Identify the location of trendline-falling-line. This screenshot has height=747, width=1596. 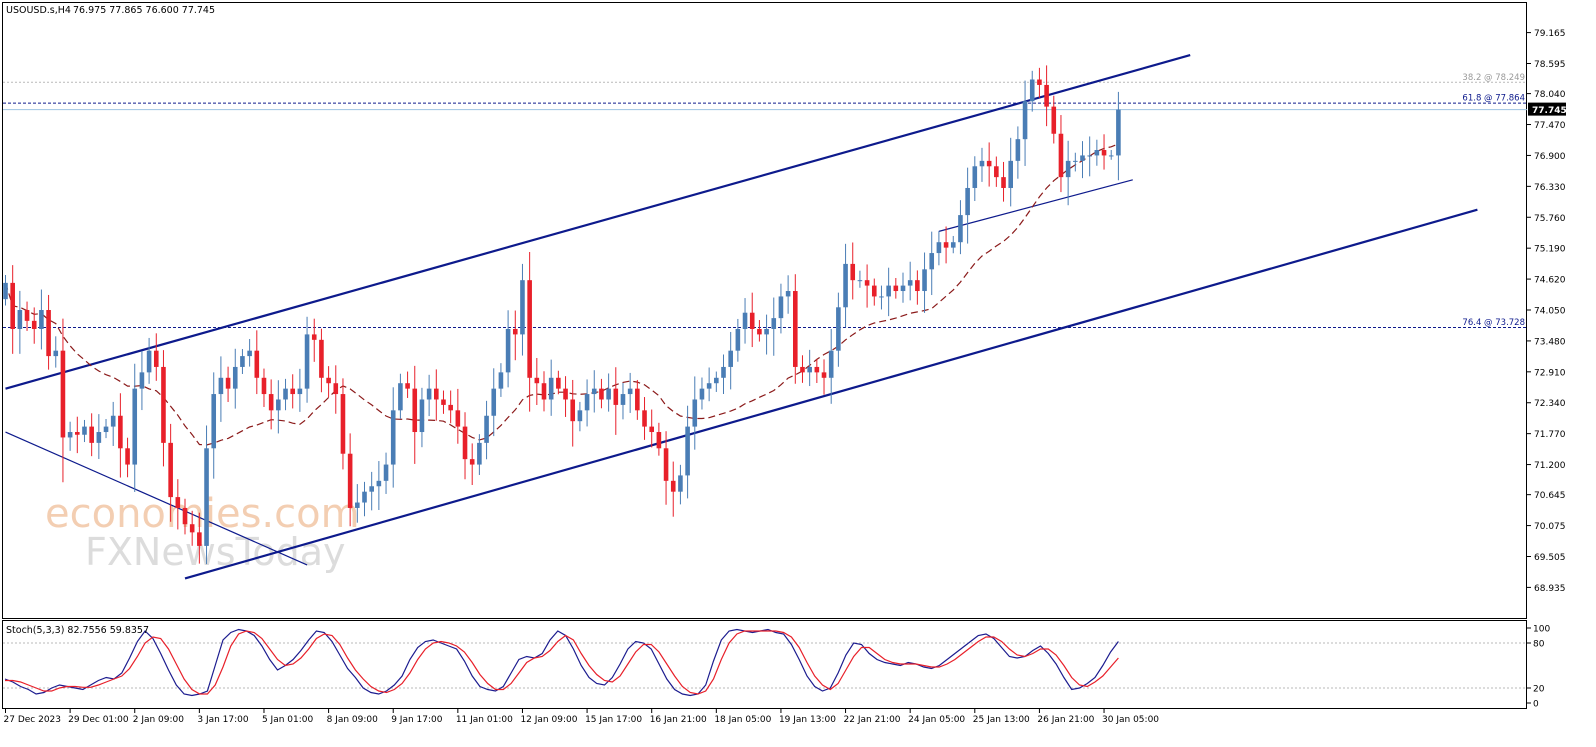
(156, 498).